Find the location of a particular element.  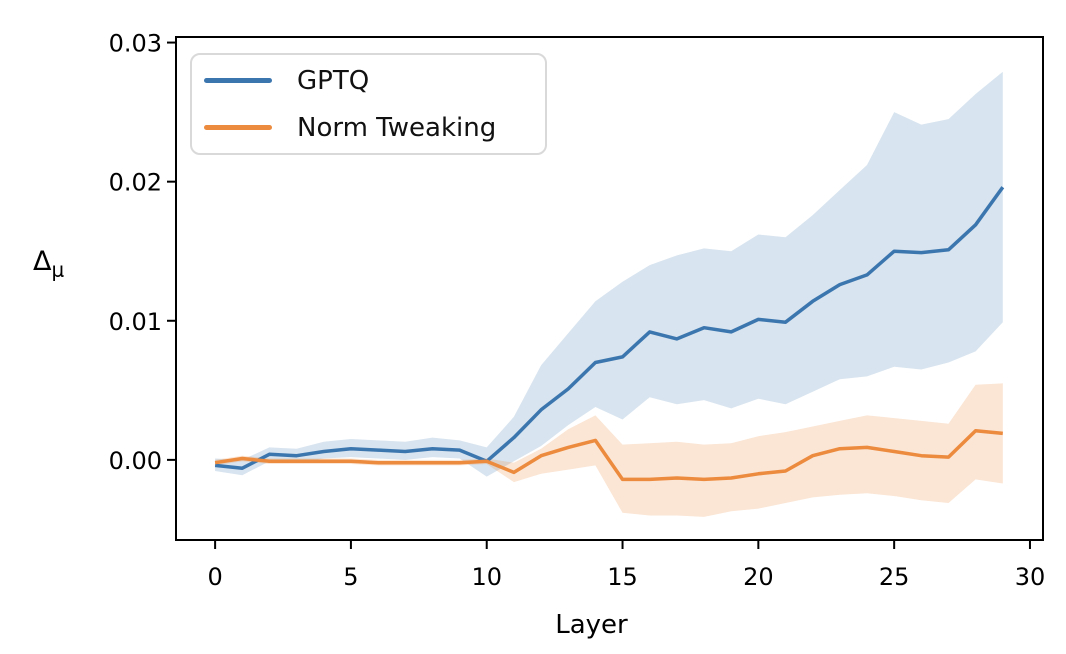

norm-tweaking-line-swatch is located at coordinates (238, 127).